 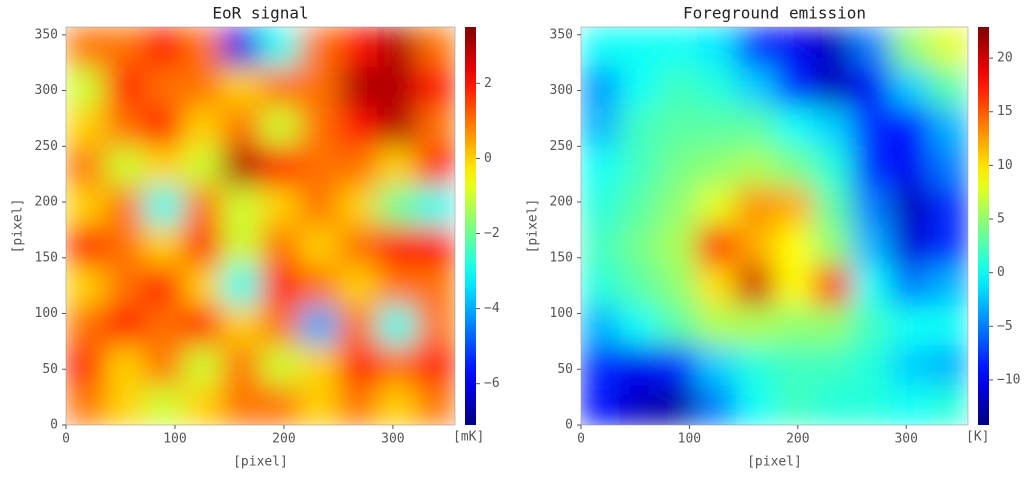 What do you see at coordinates (492, 233) in the screenshot?
I see `colorbar-tick-label: −2` at bounding box center [492, 233].